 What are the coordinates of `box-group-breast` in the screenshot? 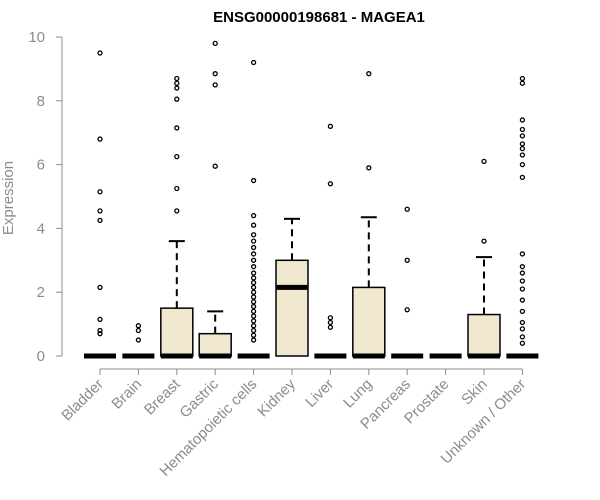 It's located at (177, 217).